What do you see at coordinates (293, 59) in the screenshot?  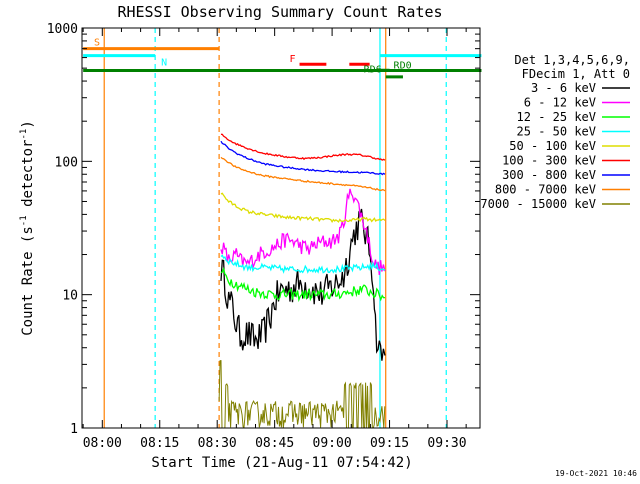 I see `flag-label: F` at bounding box center [293, 59].